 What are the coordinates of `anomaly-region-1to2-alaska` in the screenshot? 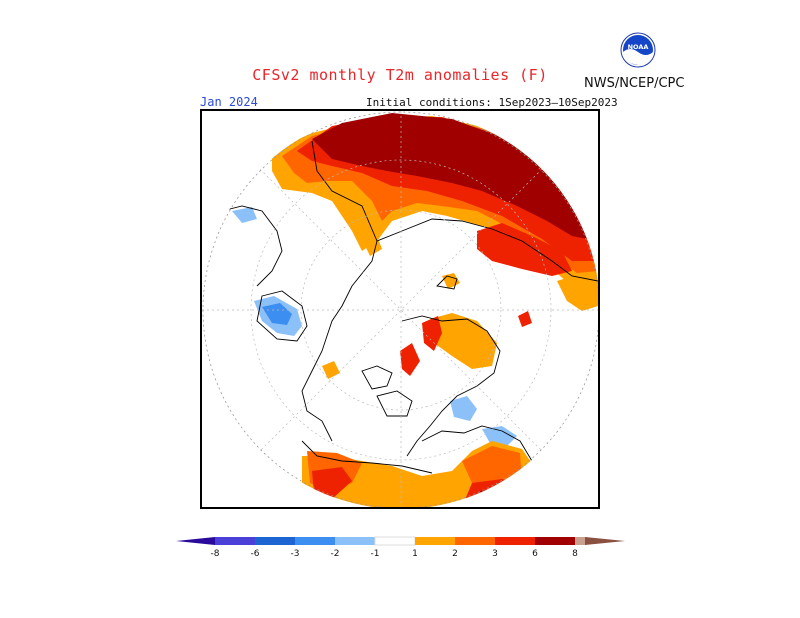 It's located at (463, 341).